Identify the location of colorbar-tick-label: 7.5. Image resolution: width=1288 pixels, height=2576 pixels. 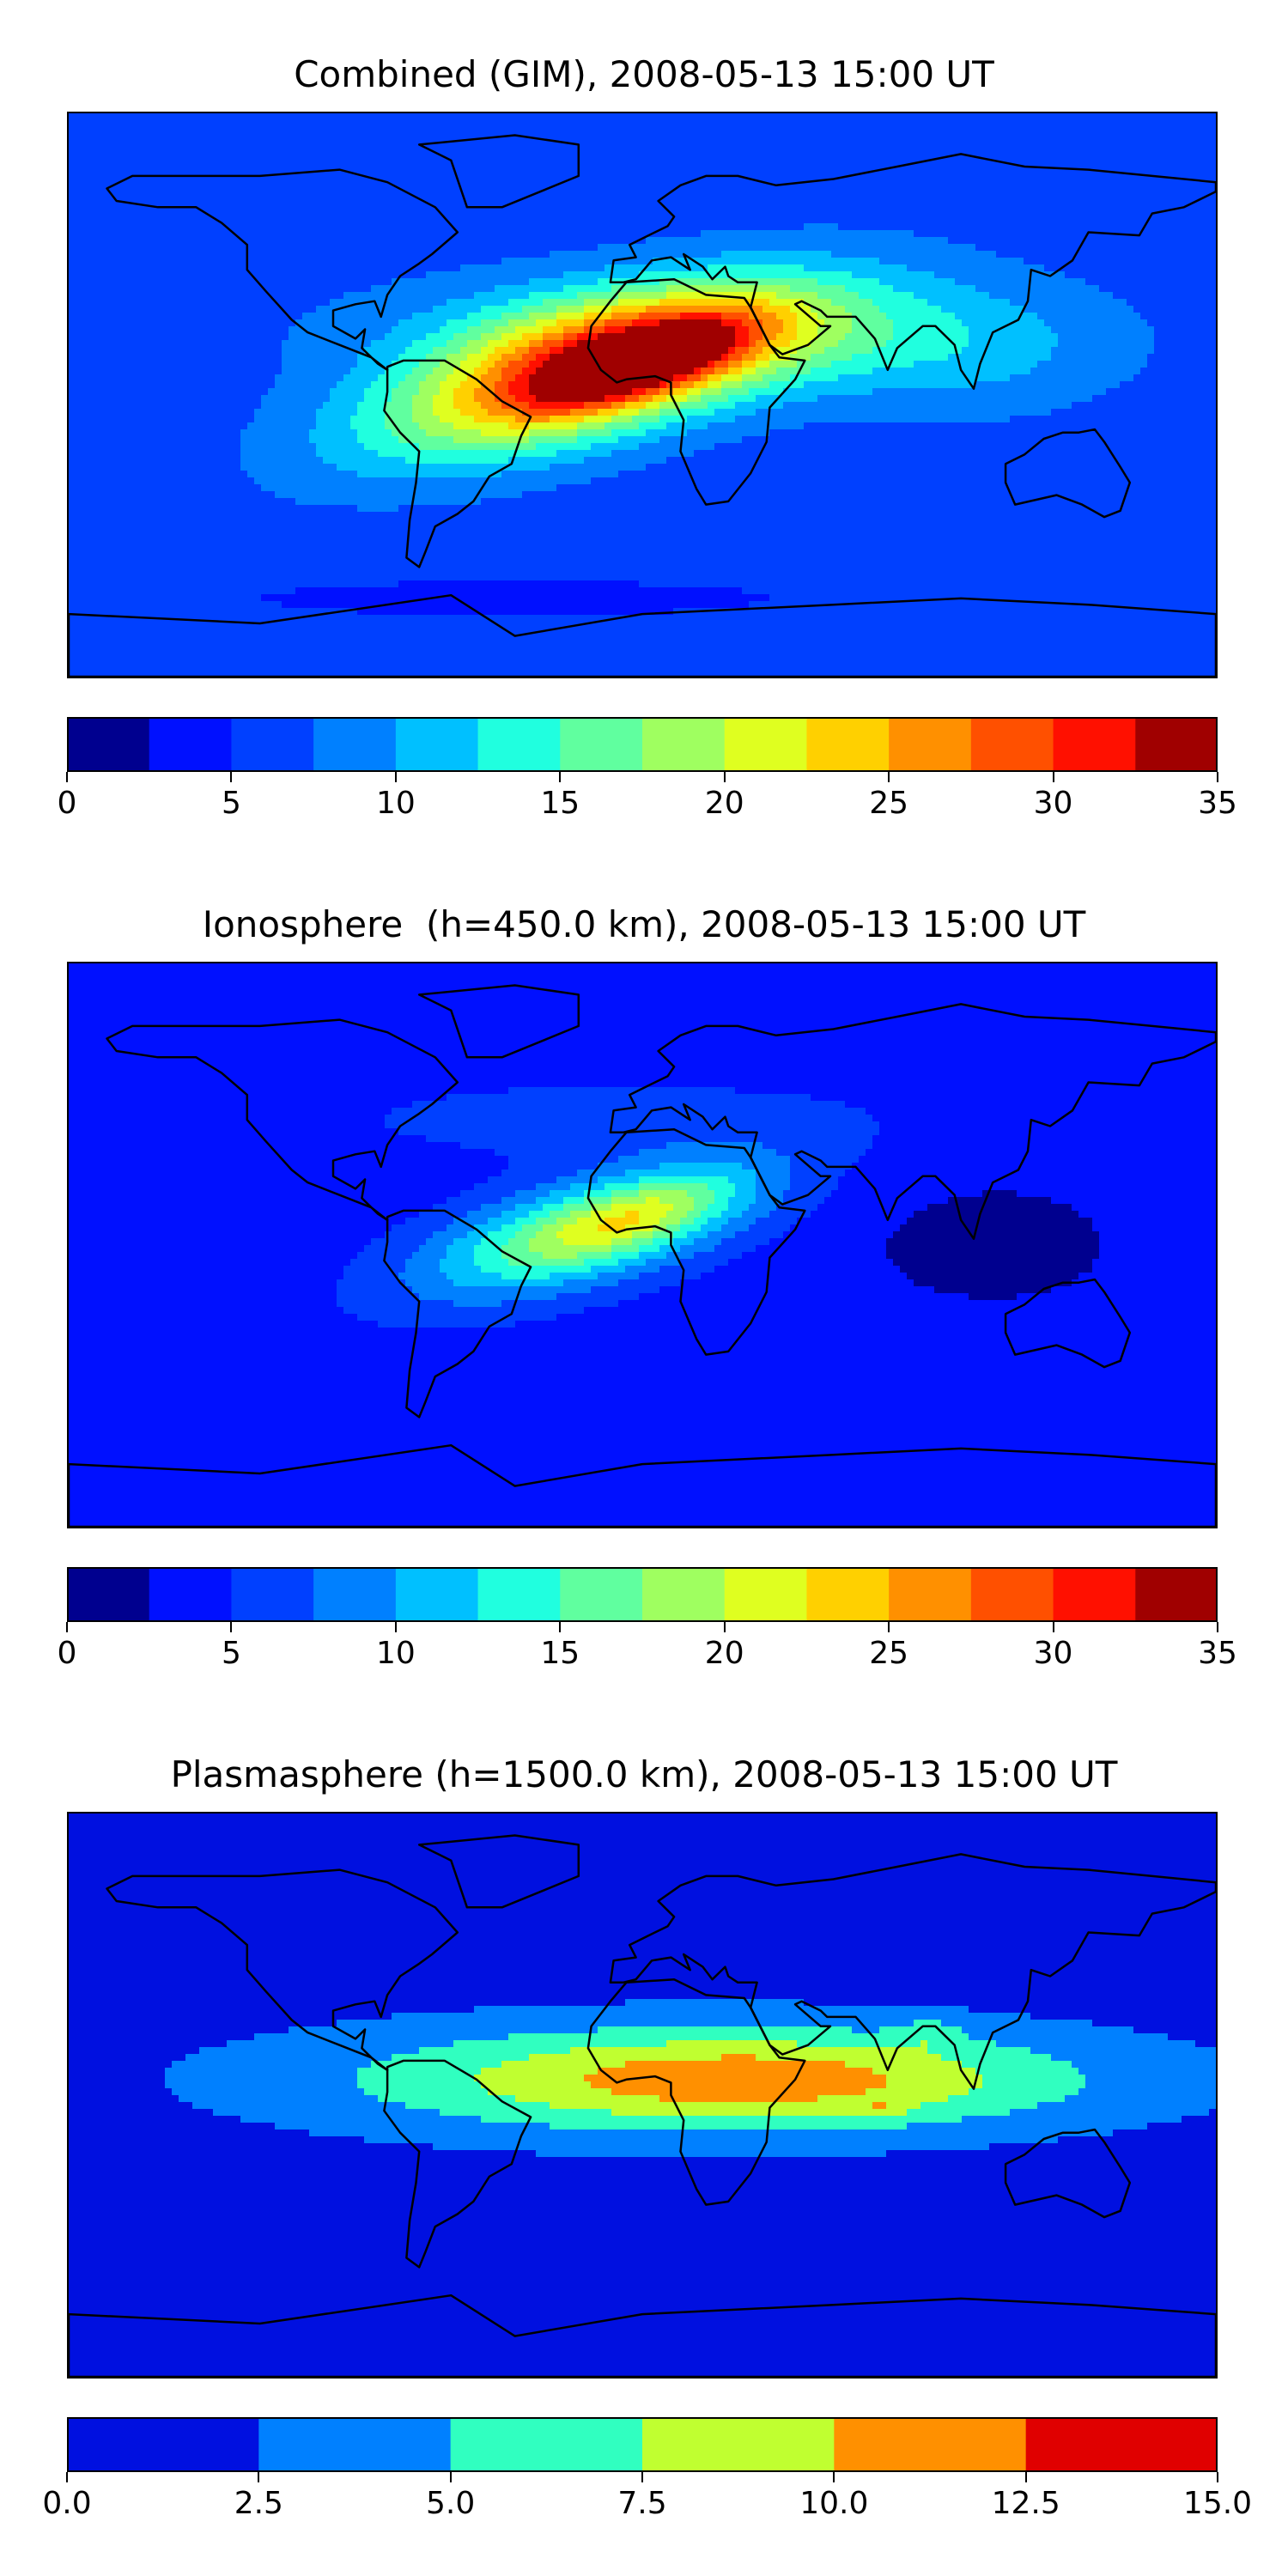
(641, 2503).